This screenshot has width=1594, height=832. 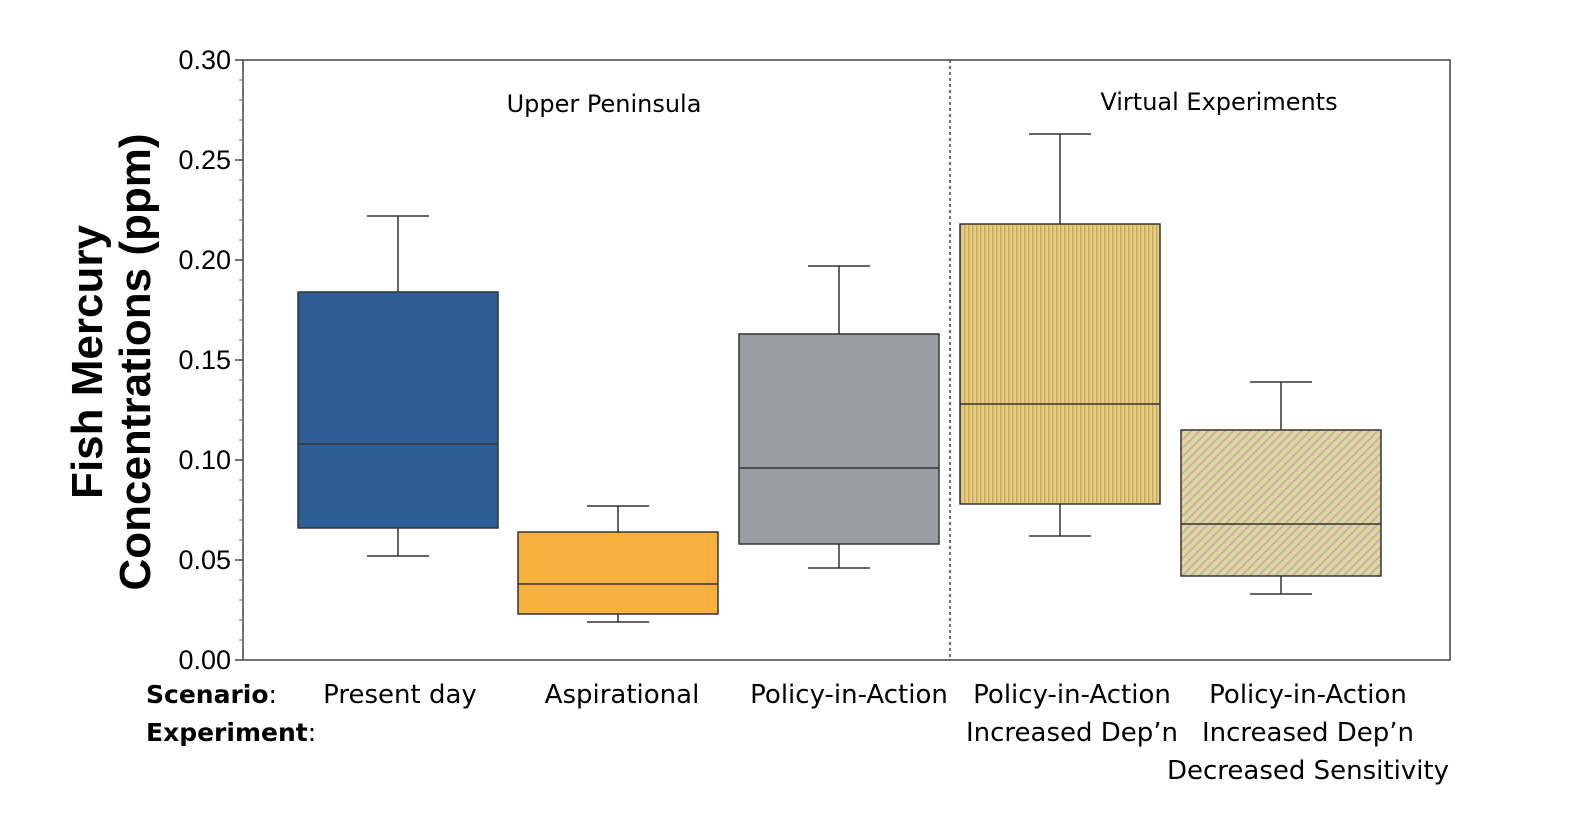 I want to click on experiment-key-text: Experiment, so click(x=227, y=732).